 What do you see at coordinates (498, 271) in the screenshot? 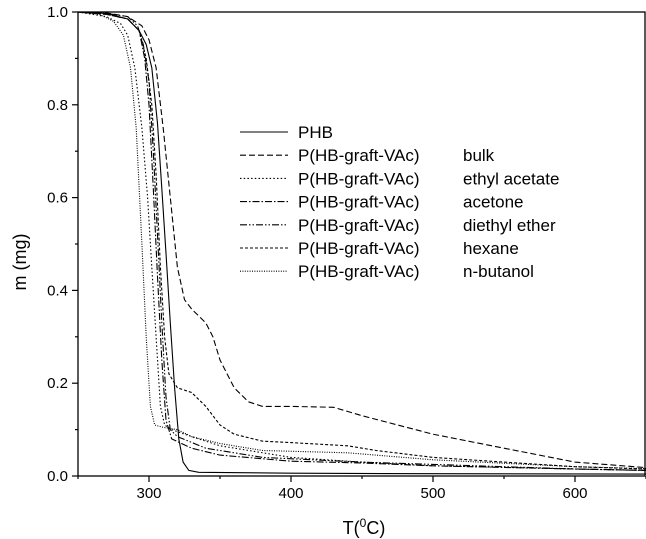
I see `legend-series-solvent: n-butanol` at bounding box center [498, 271].